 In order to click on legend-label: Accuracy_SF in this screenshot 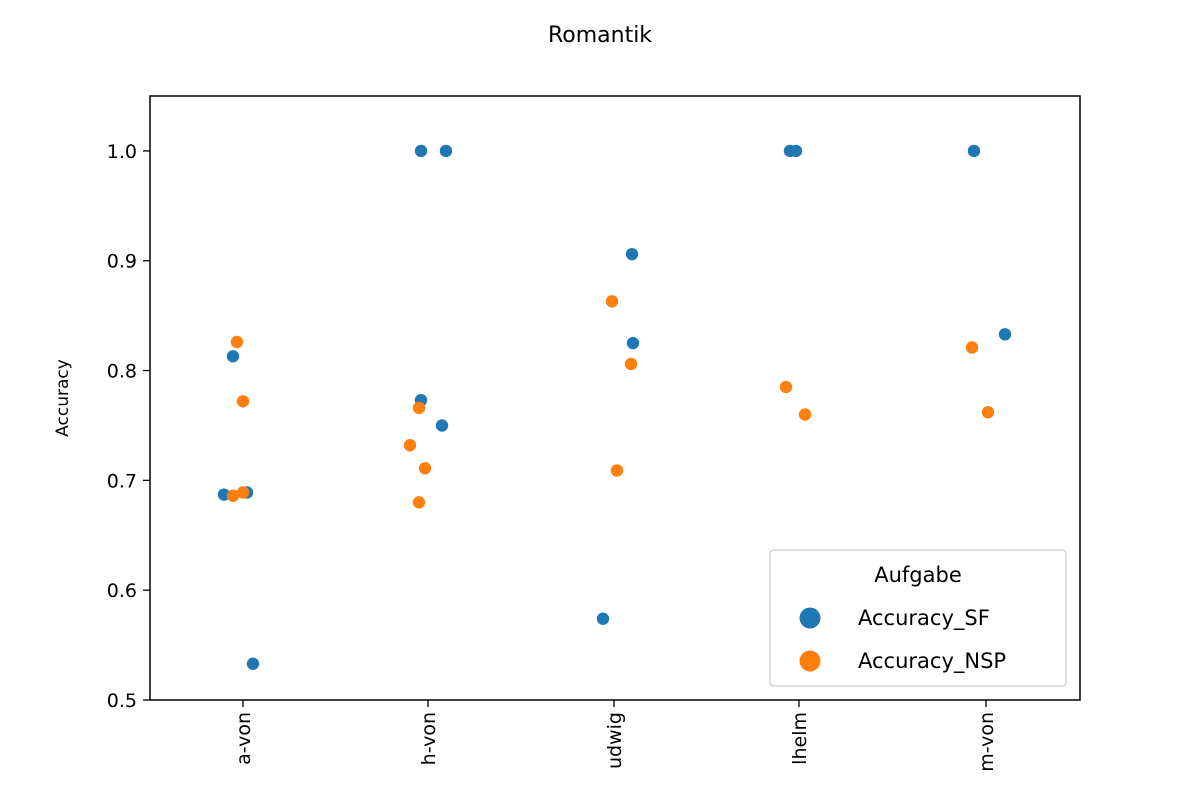, I will do `click(924, 618)`.